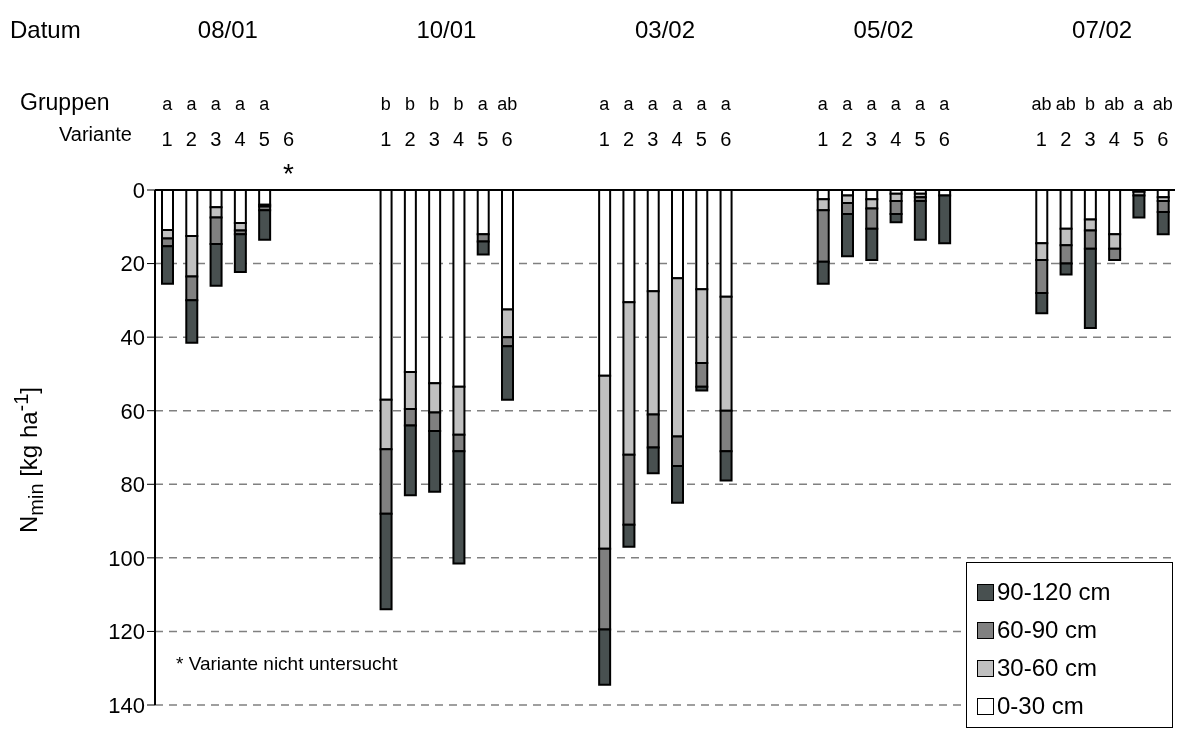 The height and width of the screenshot is (738, 1192). Describe the element at coordinates (65, 102) in the screenshot. I see `text: Gruppen` at that location.